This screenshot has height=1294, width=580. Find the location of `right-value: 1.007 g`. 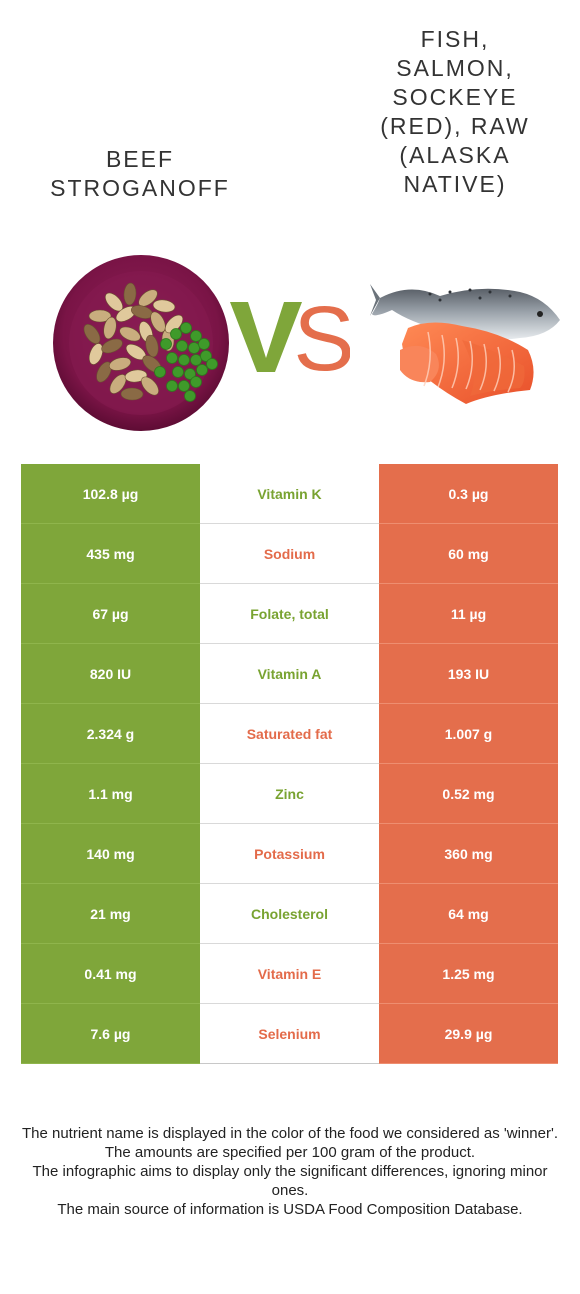

right-value: 1.007 g is located at coordinates (468, 733).